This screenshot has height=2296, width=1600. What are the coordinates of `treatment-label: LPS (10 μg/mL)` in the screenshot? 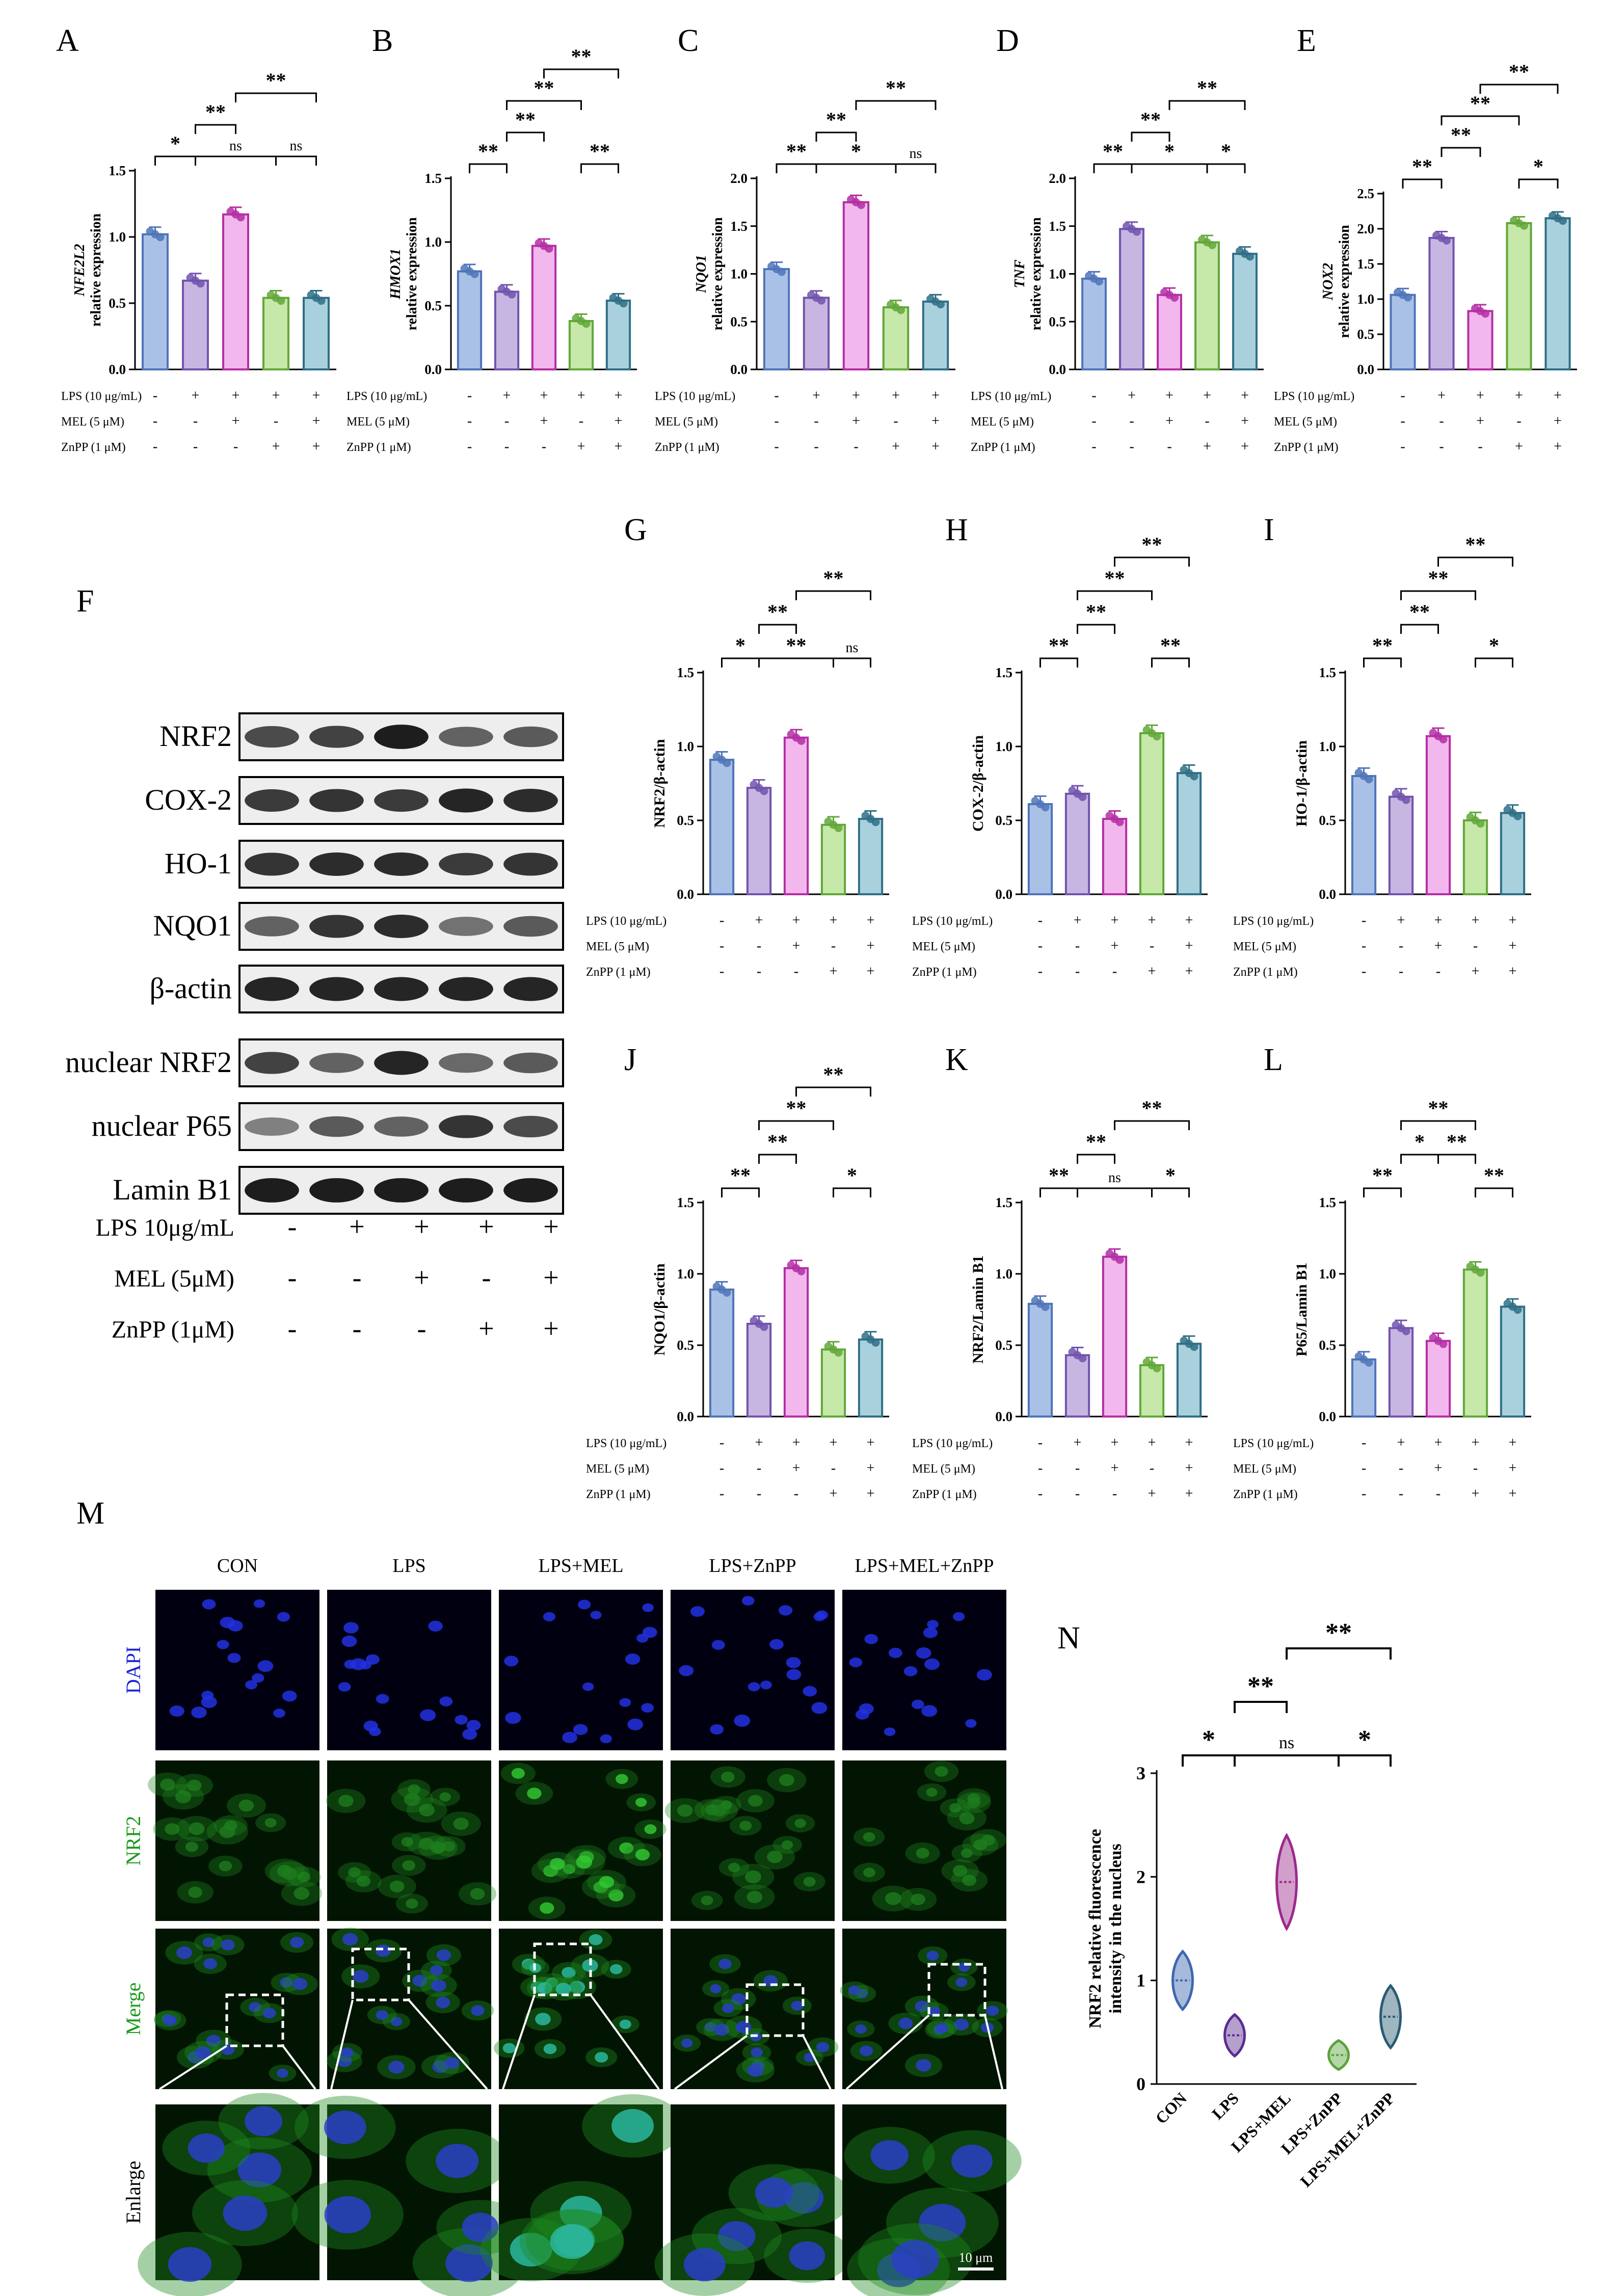 It's located at (1011, 396).